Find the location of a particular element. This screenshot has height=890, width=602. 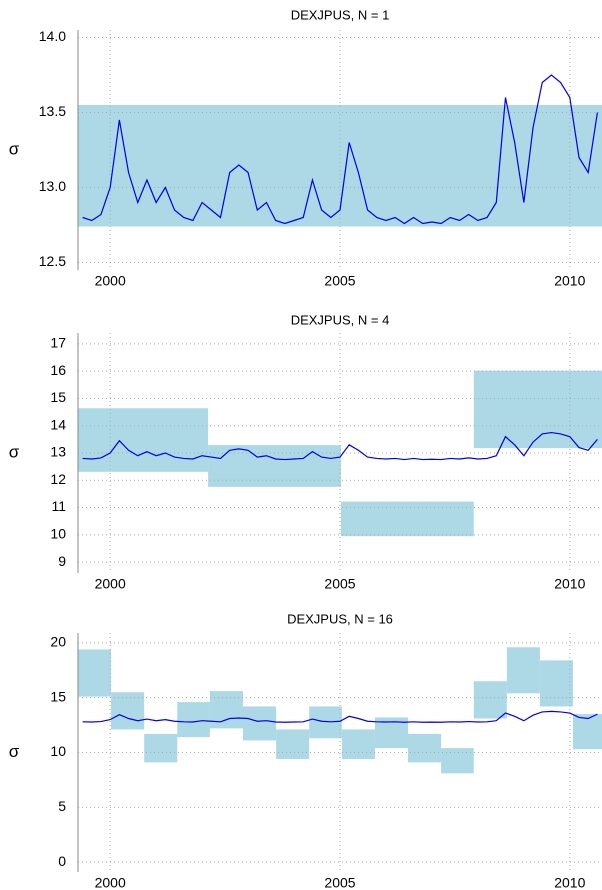

chart-title: DEXJPUS, N = 16 is located at coordinates (340, 618).